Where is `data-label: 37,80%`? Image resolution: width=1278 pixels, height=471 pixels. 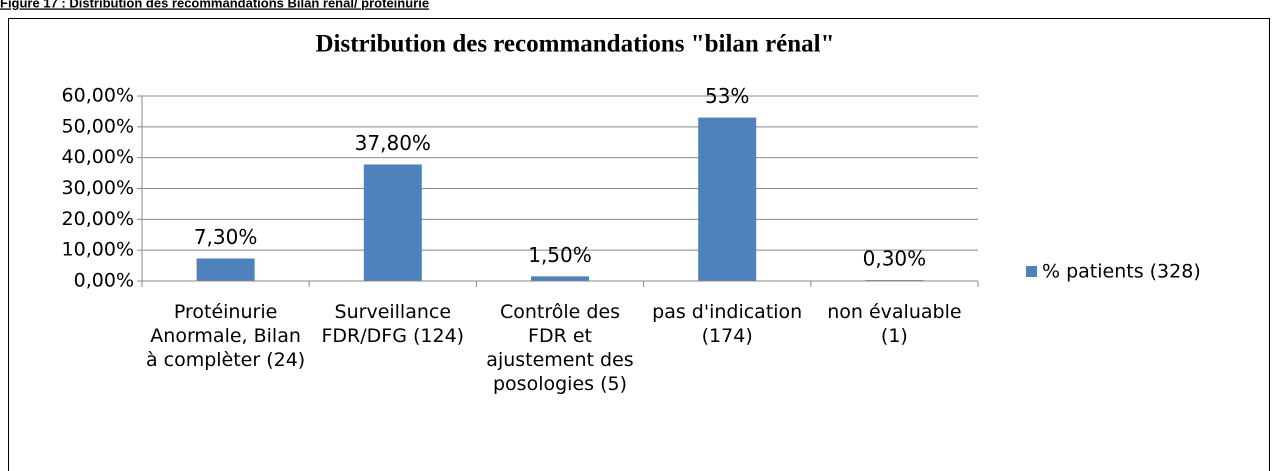 data-label: 37,80% is located at coordinates (393, 143).